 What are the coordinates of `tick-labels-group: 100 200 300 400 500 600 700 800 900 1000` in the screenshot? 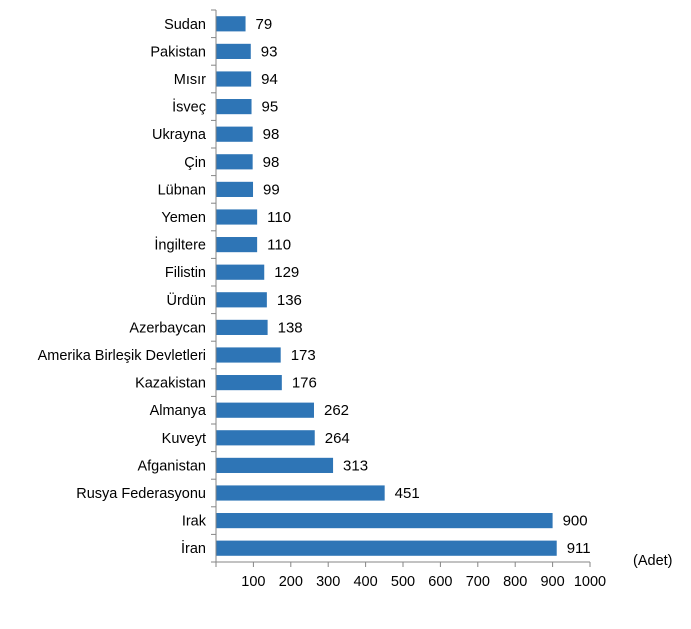 It's located at (423, 582).